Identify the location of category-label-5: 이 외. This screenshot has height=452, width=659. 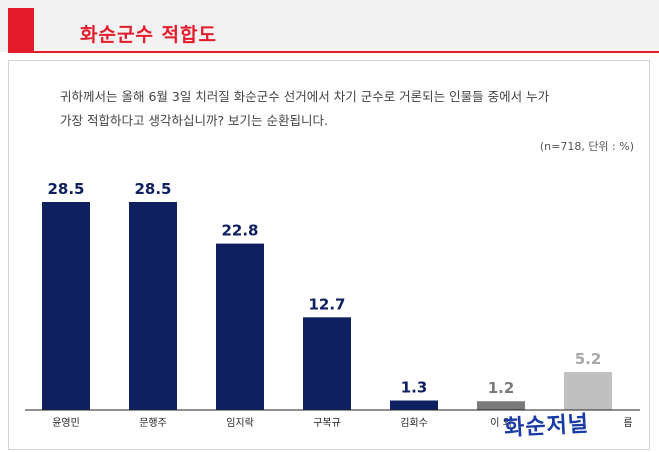
(501, 423).